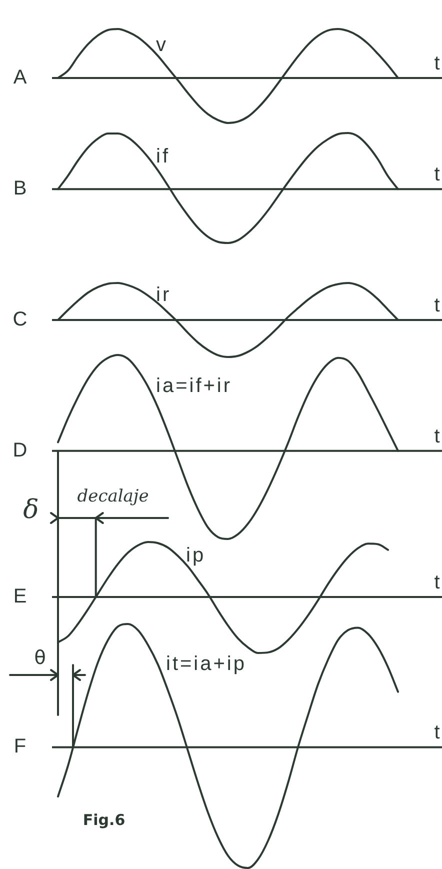  Describe the element at coordinates (113, 496) in the screenshot. I see `annotation: decalaje` at that location.